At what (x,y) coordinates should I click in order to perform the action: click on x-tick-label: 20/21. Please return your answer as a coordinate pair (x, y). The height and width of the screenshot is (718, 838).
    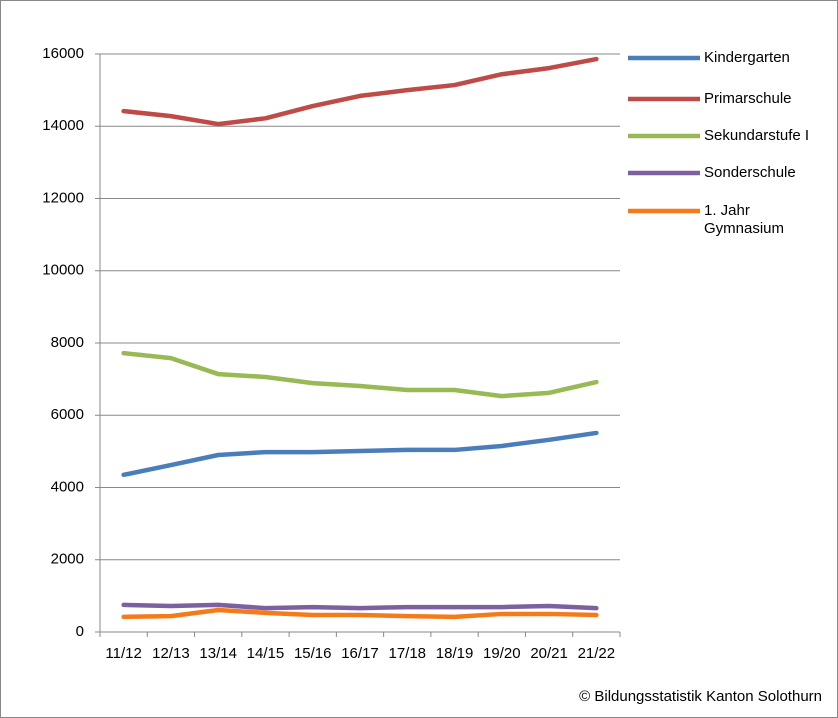
    Looking at the image, I should click on (549, 653).